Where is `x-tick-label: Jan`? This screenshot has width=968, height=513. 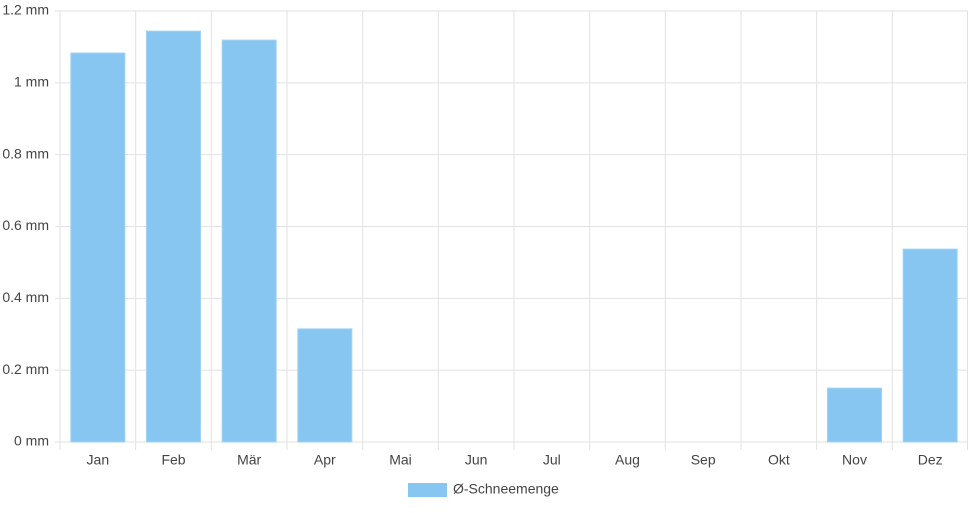 x-tick-label: Jan is located at coordinates (98, 460).